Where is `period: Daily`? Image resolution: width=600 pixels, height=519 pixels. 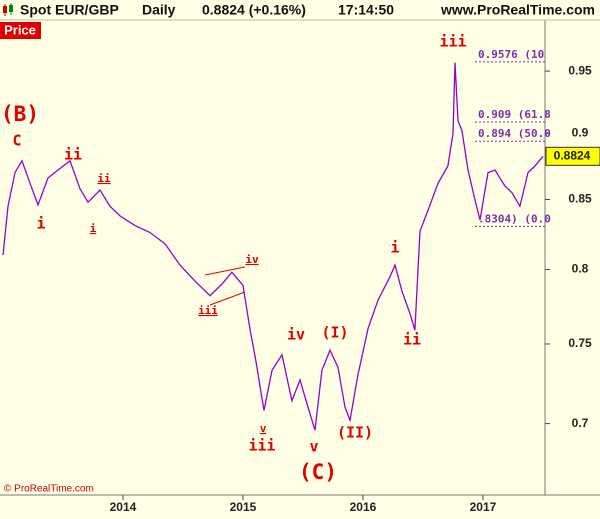
period: Daily is located at coordinates (159, 10).